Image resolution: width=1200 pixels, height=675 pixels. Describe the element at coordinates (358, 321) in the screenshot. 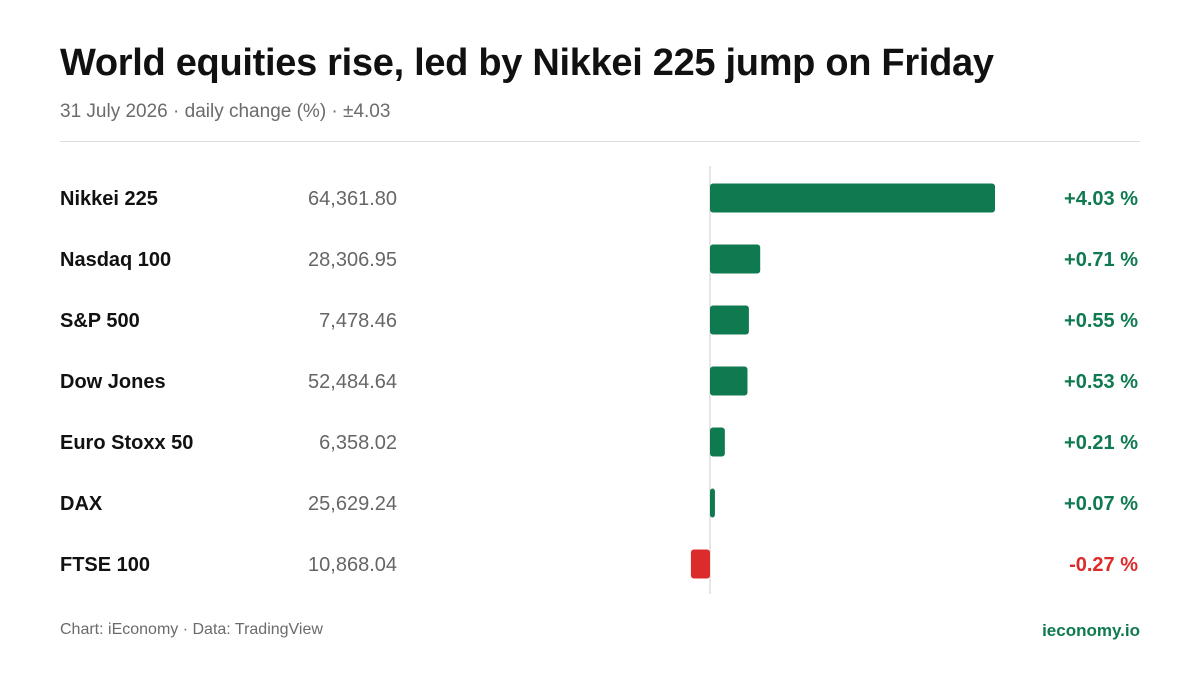

I see `index-level: 7,478.46` at that location.